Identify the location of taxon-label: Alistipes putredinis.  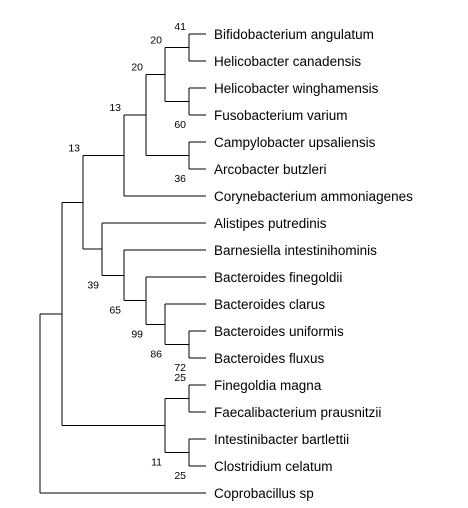
(270, 223).